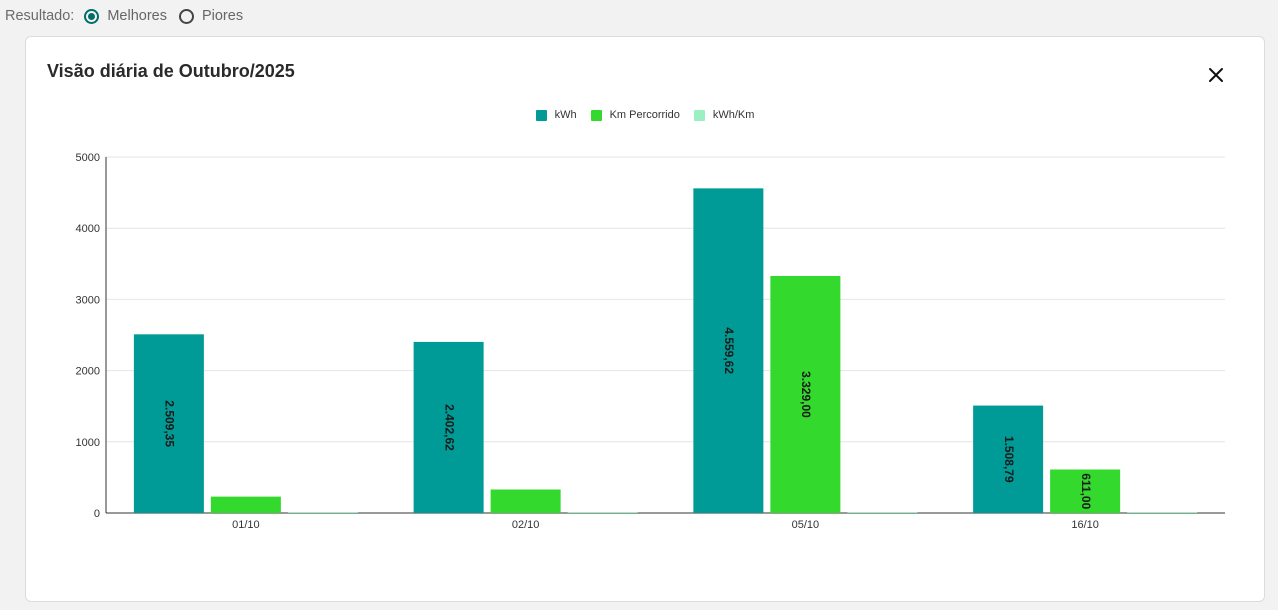 This screenshot has width=1278, height=610. I want to click on legend-item-kwh-km: kWh/Km, so click(724, 115).